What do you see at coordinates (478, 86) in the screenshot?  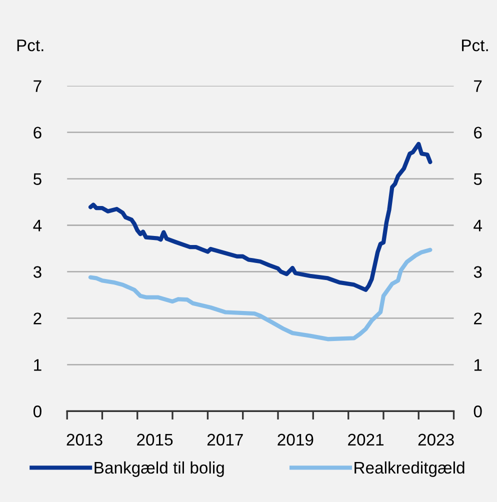 I see `y2-tick-label: 7` at bounding box center [478, 86].